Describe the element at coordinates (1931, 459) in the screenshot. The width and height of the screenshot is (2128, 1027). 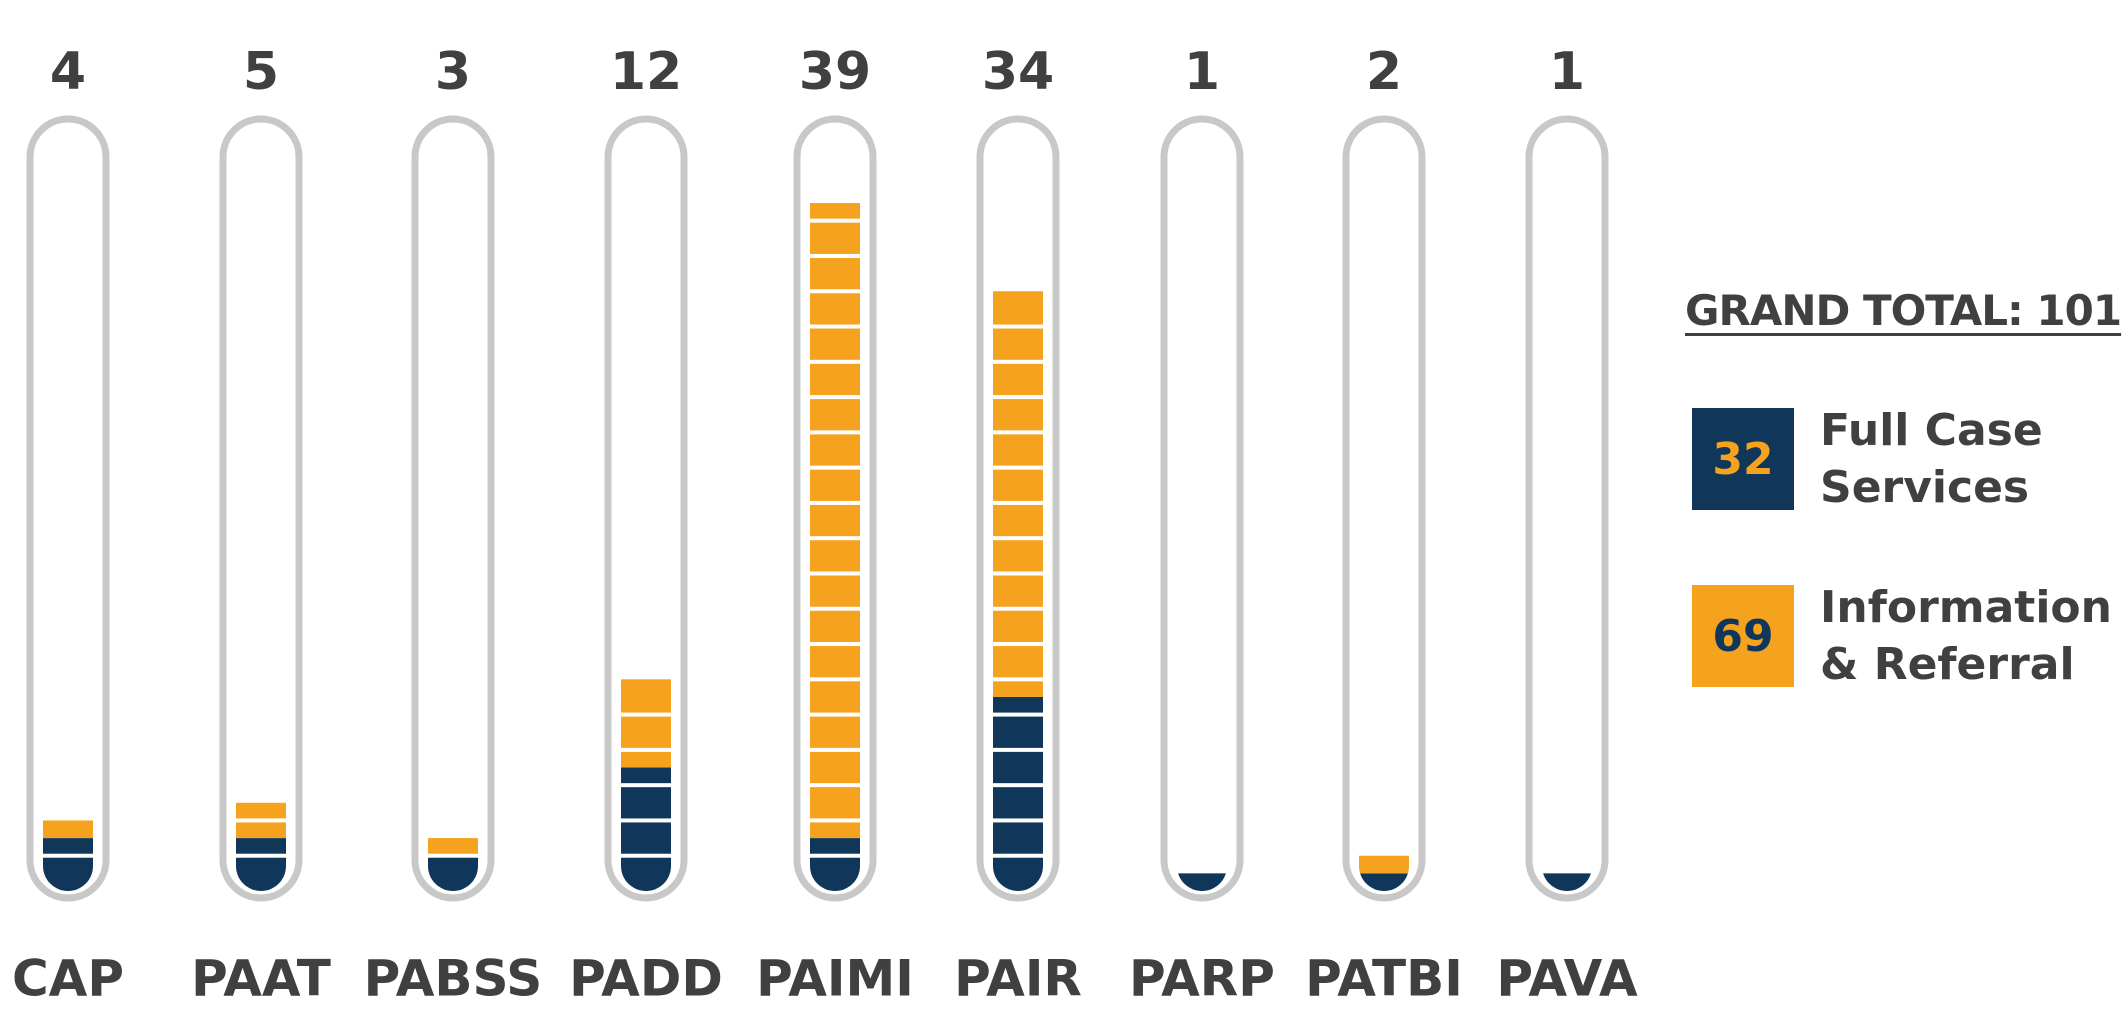
I see `legend-label: Full Case Services` at that location.